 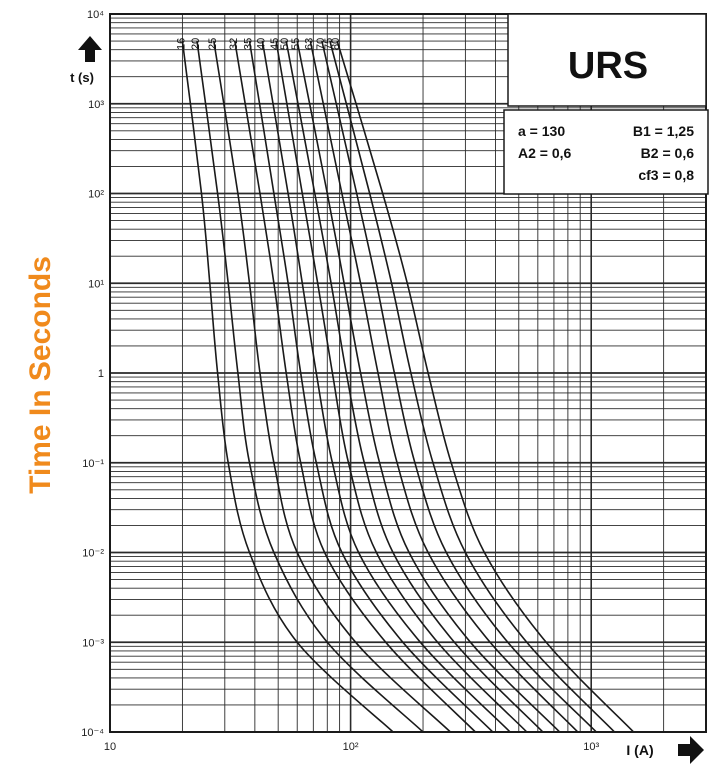 I want to click on param-a2: A2 = 0,6, so click(x=545, y=153).